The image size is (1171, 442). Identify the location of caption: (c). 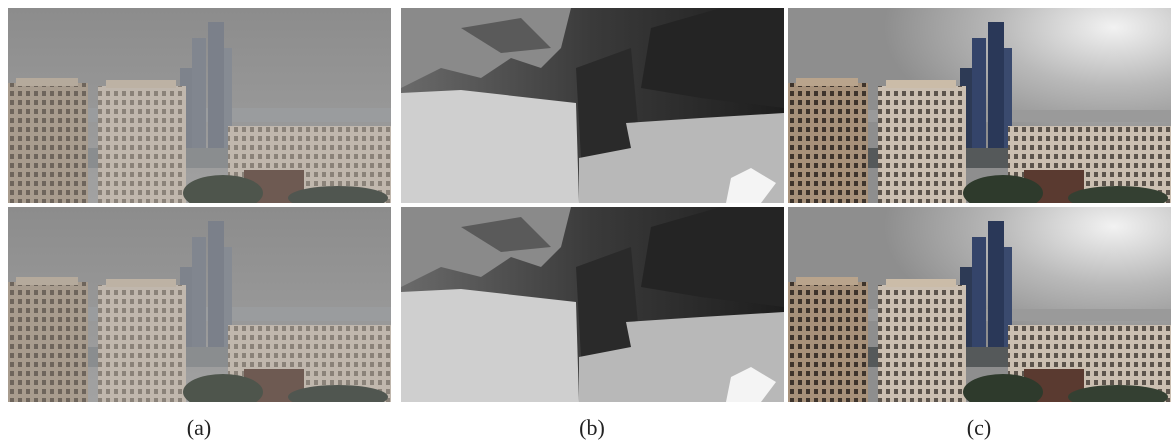
(979, 427).